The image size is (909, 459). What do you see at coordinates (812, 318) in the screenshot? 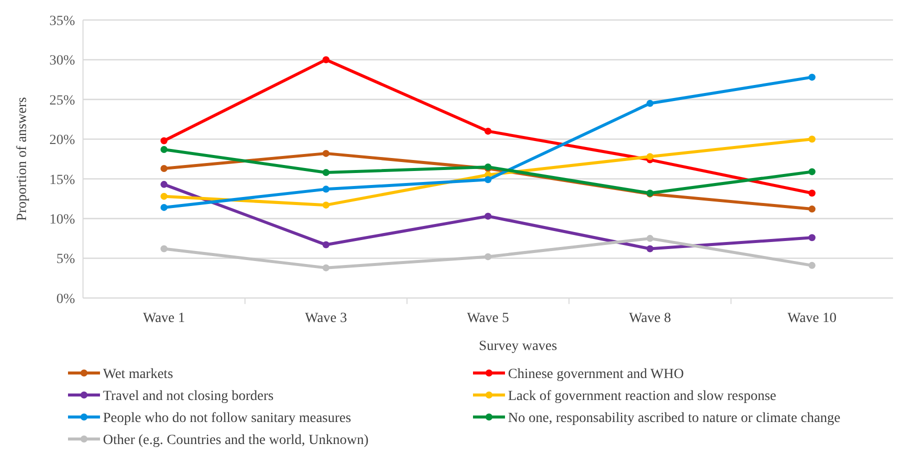
I see `x-tick-label: Wave 10` at bounding box center [812, 318].